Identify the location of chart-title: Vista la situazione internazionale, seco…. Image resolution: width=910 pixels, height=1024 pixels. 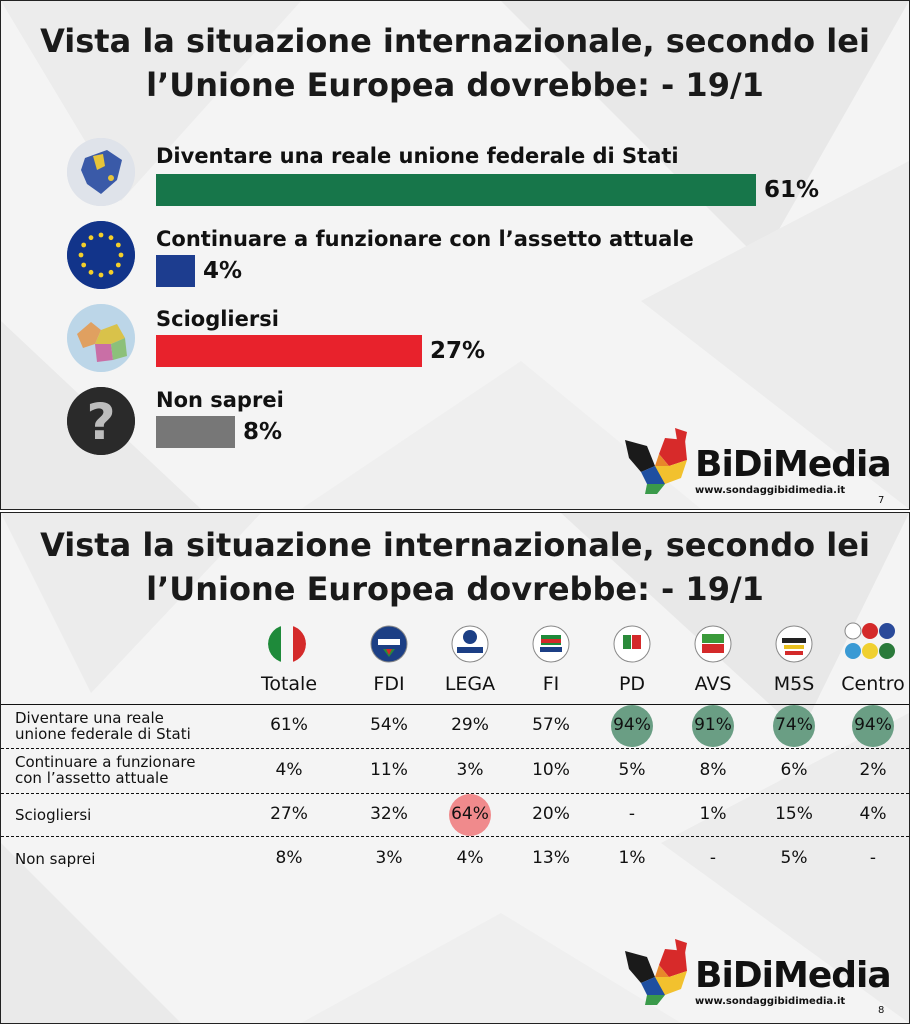
(455, 63).